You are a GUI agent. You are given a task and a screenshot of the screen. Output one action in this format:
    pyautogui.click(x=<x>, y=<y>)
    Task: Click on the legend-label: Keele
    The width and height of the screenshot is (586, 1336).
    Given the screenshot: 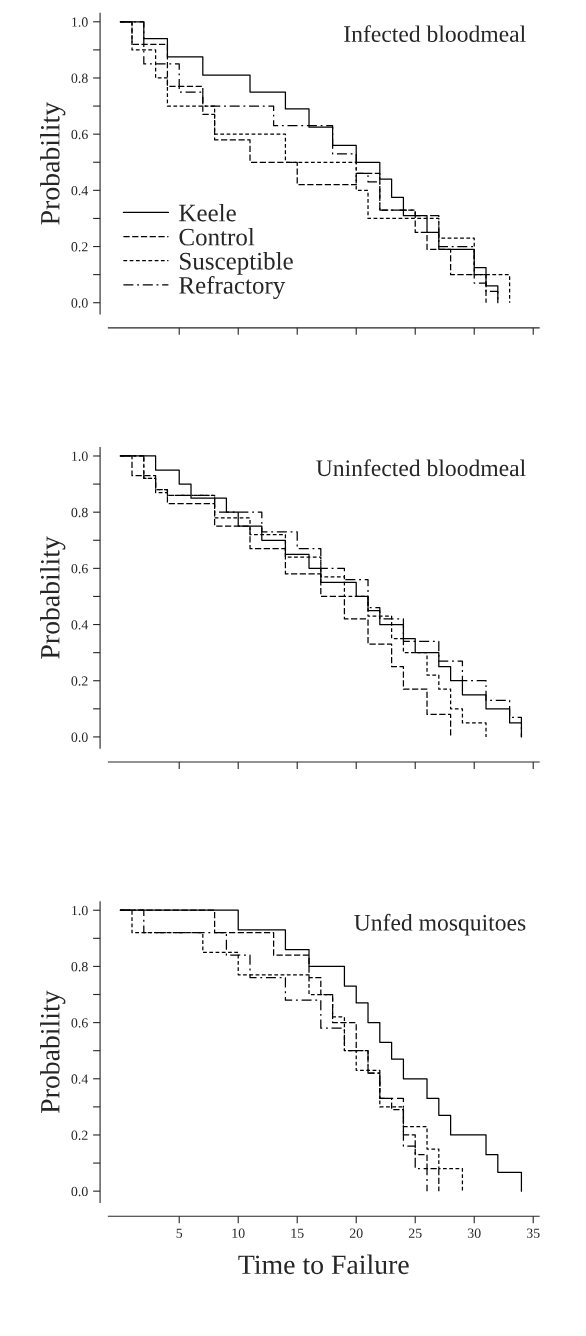 What is the action you would take?
    pyautogui.click(x=207, y=212)
    